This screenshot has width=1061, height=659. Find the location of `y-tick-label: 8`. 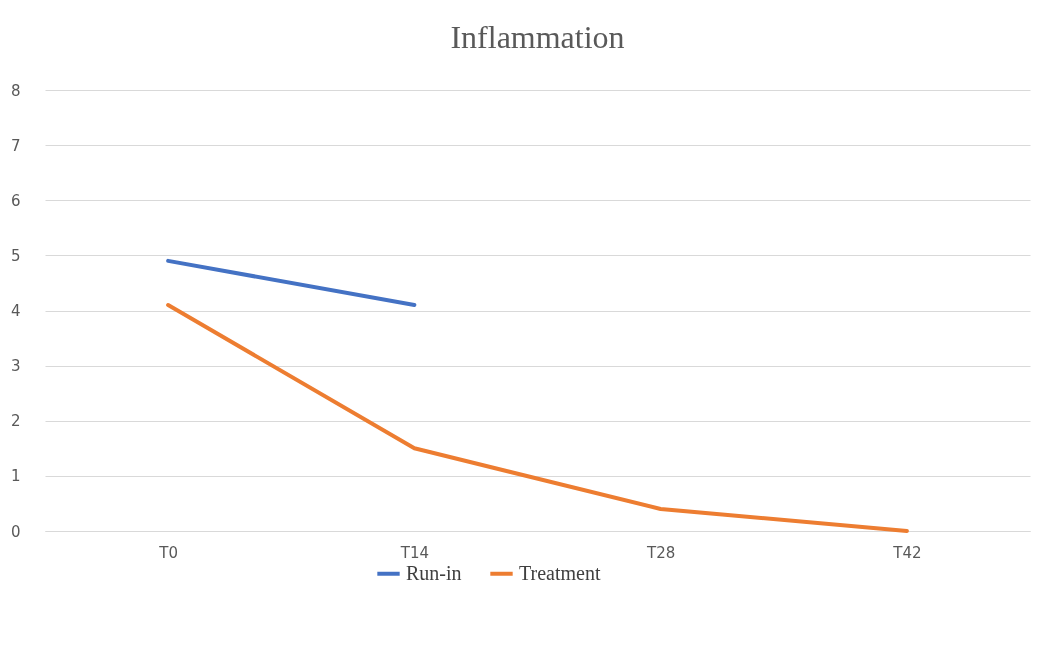

y-tick-label: 8 is located at coordinates (15, 90).